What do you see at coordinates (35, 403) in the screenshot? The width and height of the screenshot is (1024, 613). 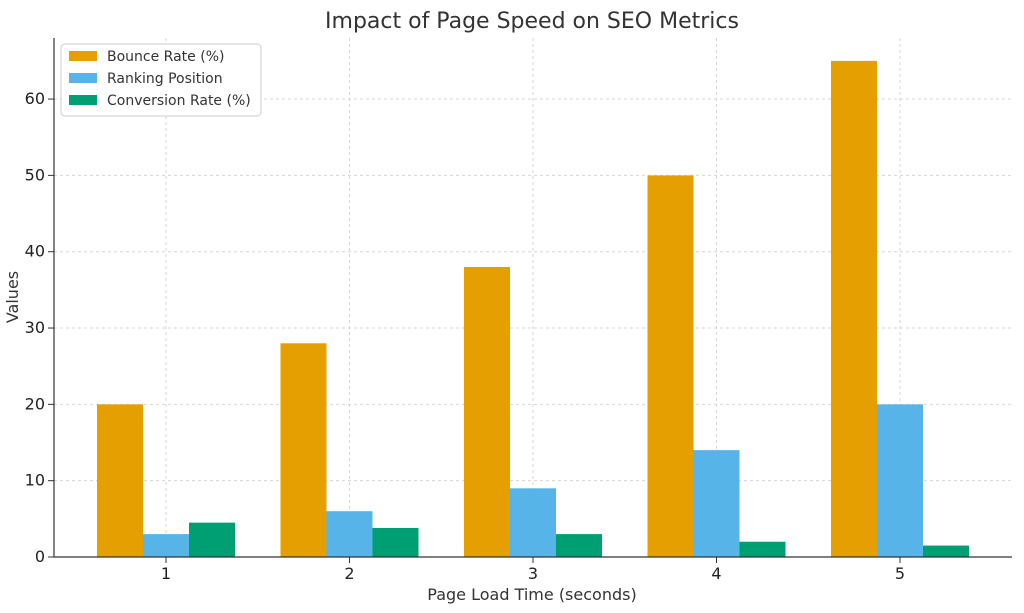 I see `y-tick-label: 20` at bounding box center [35, 403].